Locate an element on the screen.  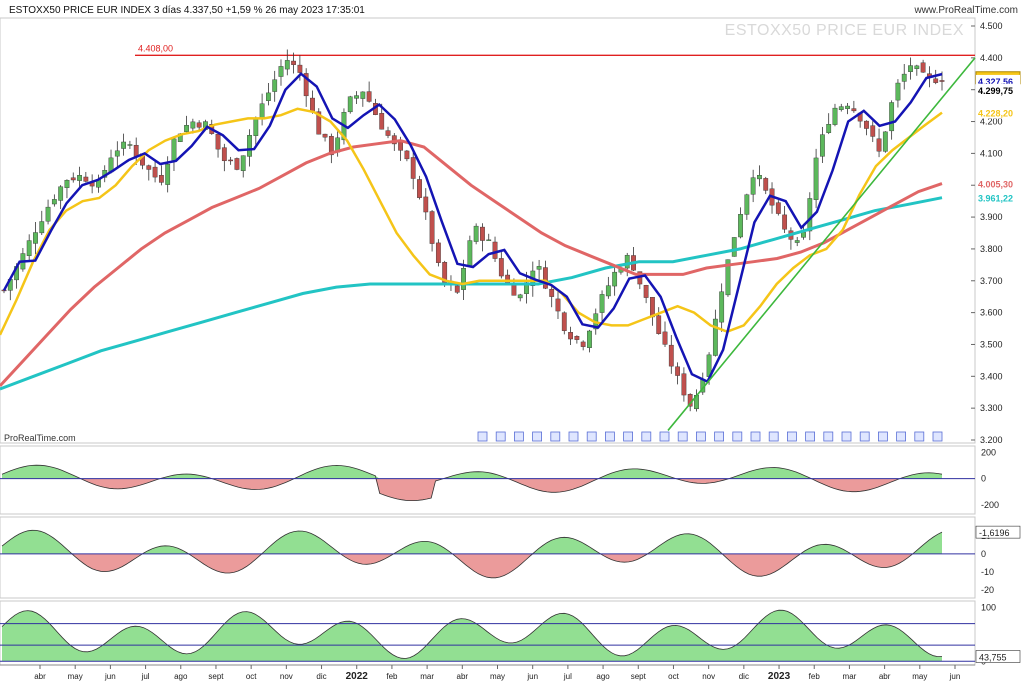
y-tick-label: 3.700 is located at coordinates (991, 281).